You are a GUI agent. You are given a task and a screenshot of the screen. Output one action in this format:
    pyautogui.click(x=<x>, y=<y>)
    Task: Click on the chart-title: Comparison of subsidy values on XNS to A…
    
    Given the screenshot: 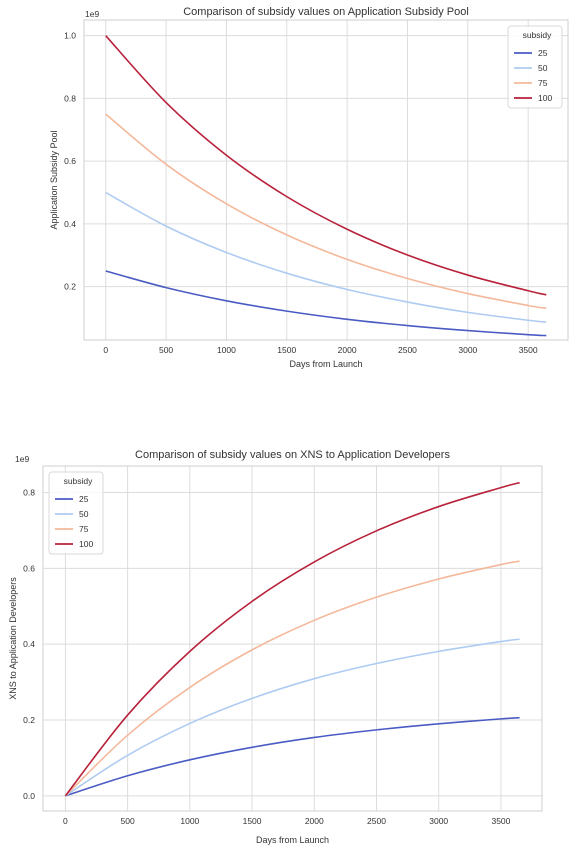 What is the action you would take?
    pyautogui.click(x=292, y=455)
    